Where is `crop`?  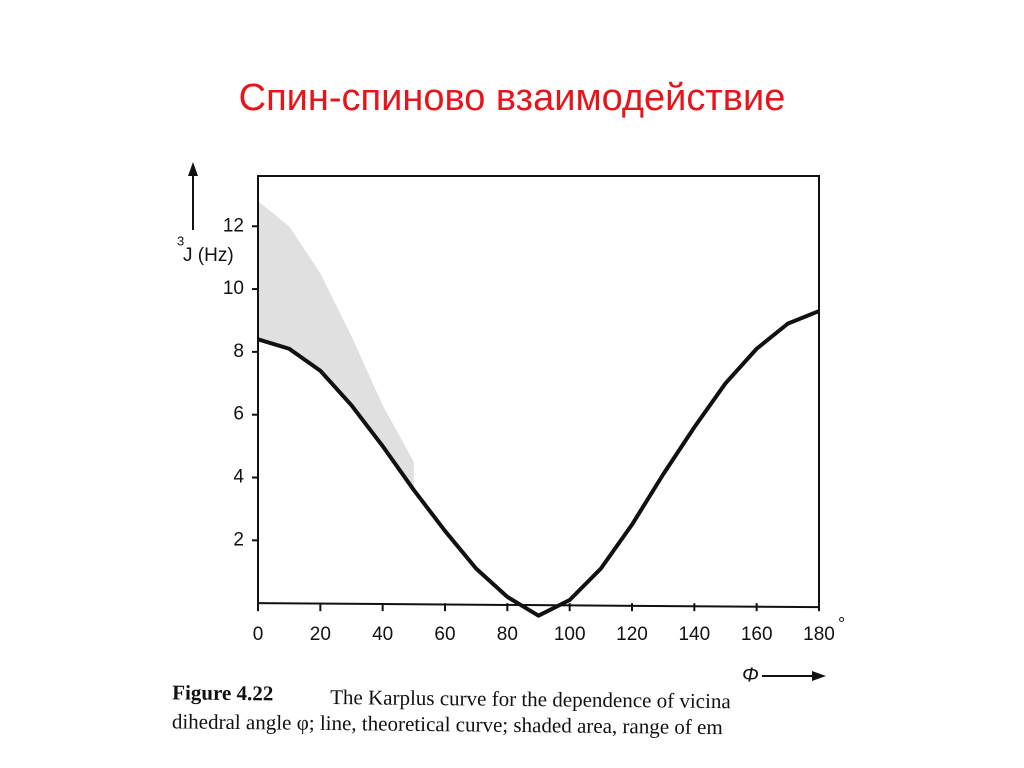 crop is located at coordinates (512, 754).